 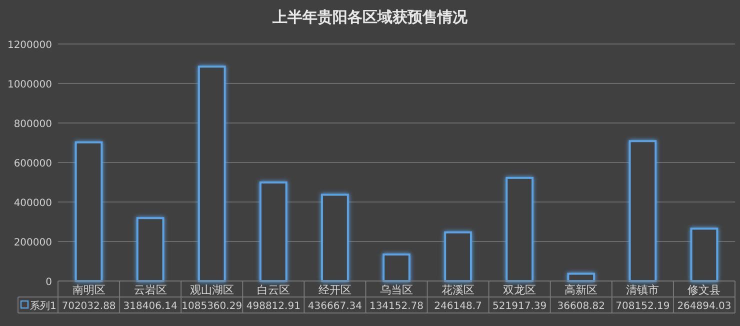 I want to click on data-label: 246148.7, so click(x=458, y=306).